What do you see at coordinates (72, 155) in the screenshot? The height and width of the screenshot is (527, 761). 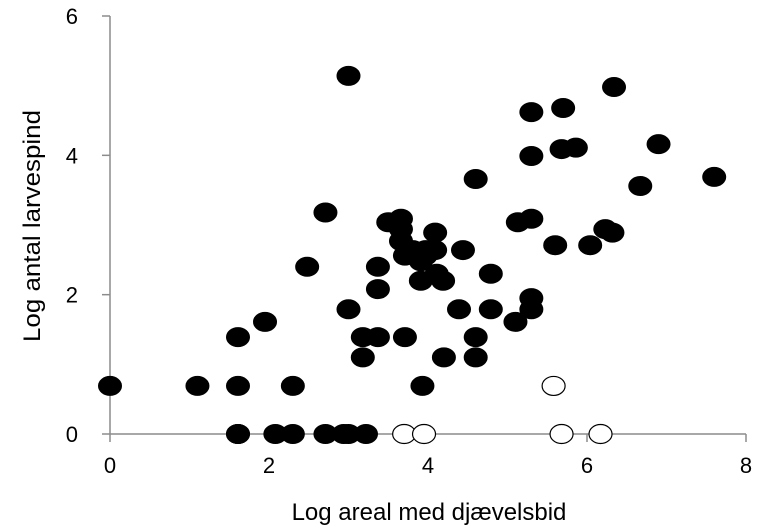 I see `y-tick-label: 4` at bounding box center [72, 155].